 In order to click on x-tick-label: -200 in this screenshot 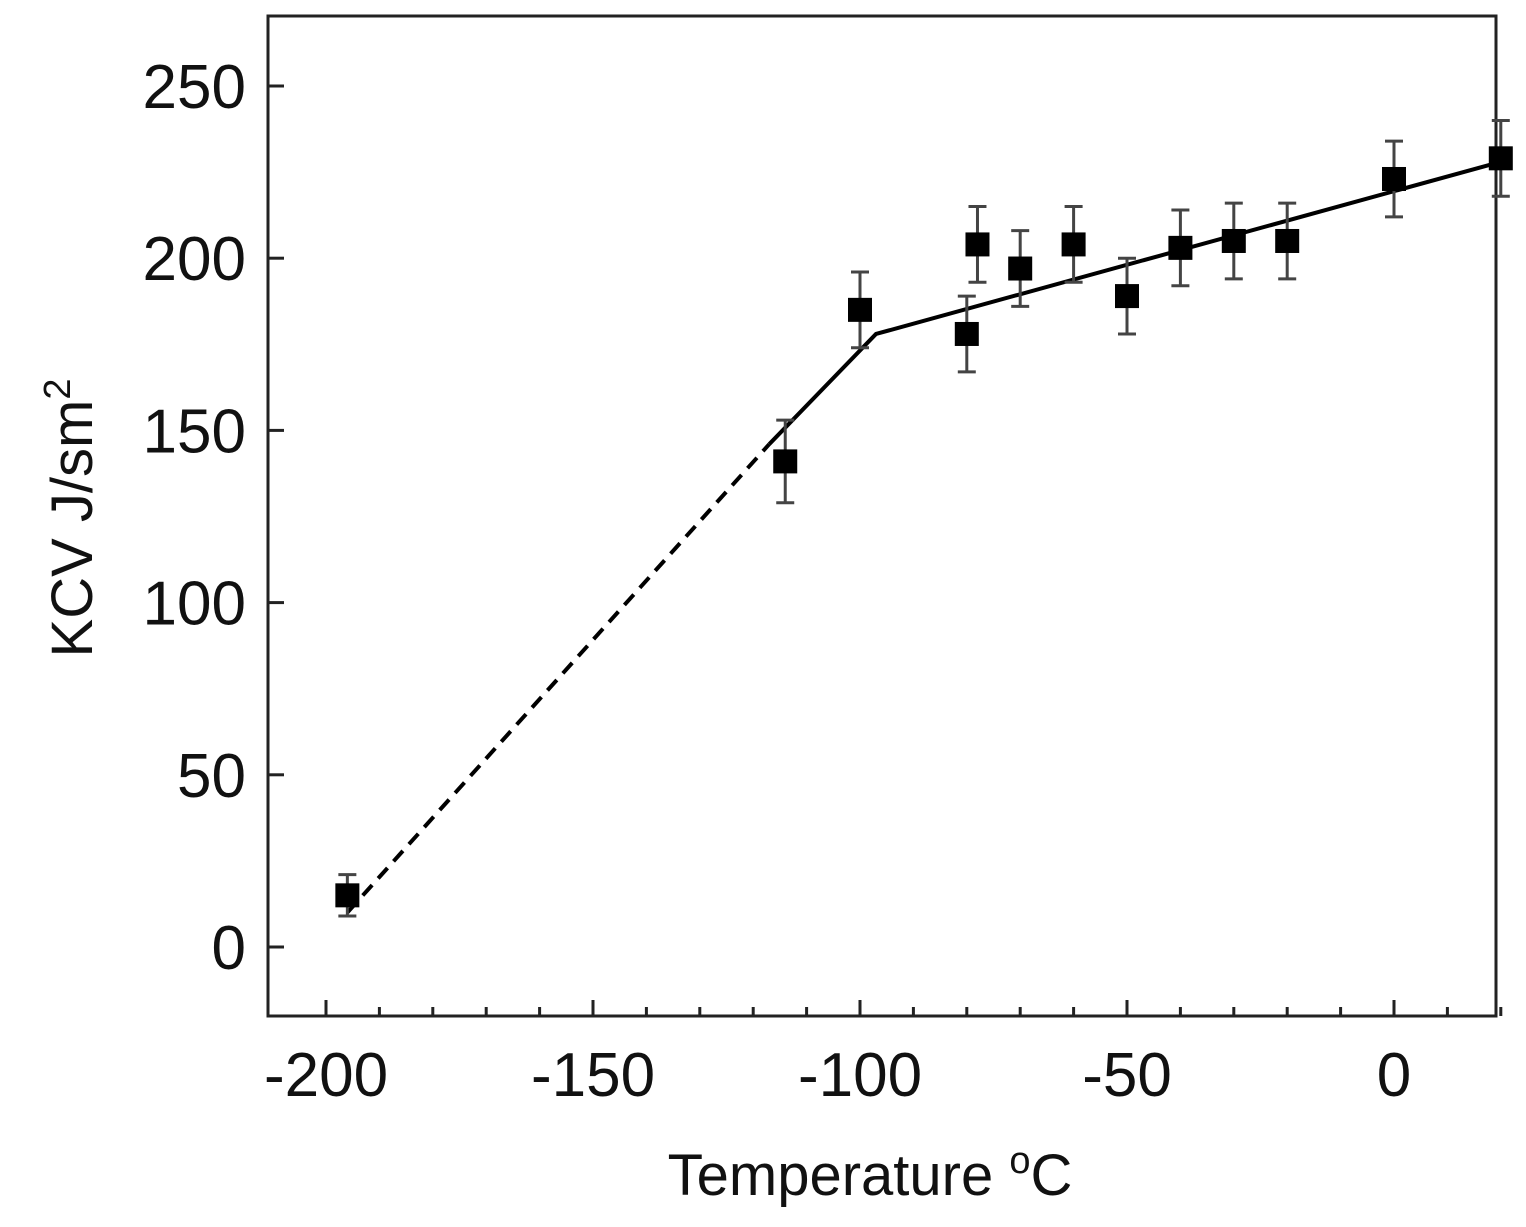, I will do `click(326, 1075)`.